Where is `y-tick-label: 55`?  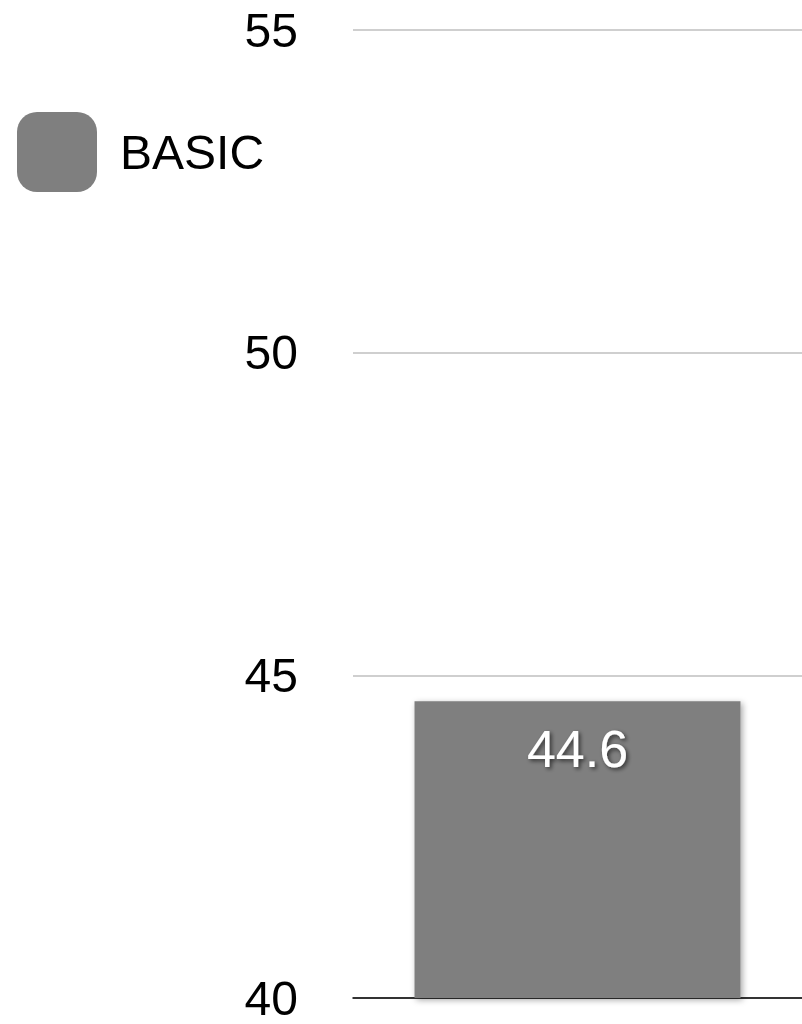 y-tick-label: 55 is located at coordinates (271, 30).